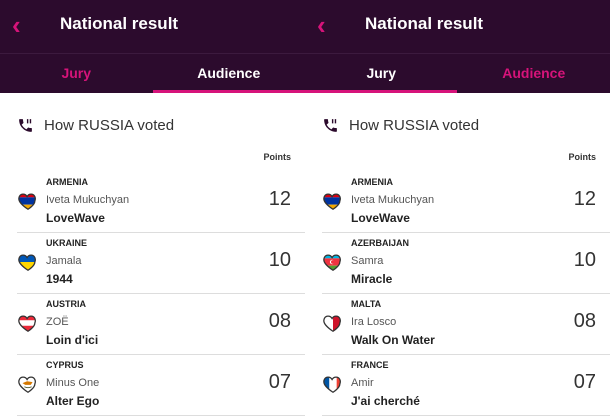  Describe the element at coordinates (380, 243) in the screenshot. I see `country-name: AZERBAIJAN` at that location.